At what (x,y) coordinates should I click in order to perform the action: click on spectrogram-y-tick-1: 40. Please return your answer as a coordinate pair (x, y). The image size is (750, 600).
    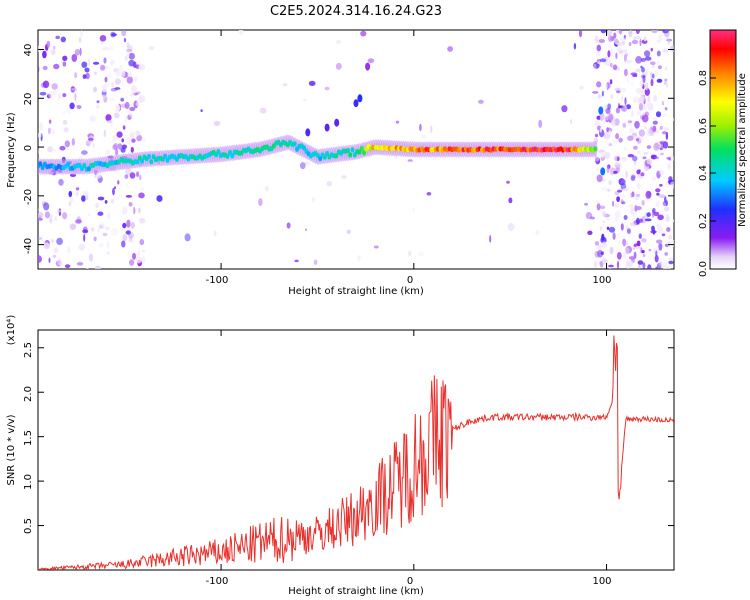
    Looking at the image, I should click on (28, 50).